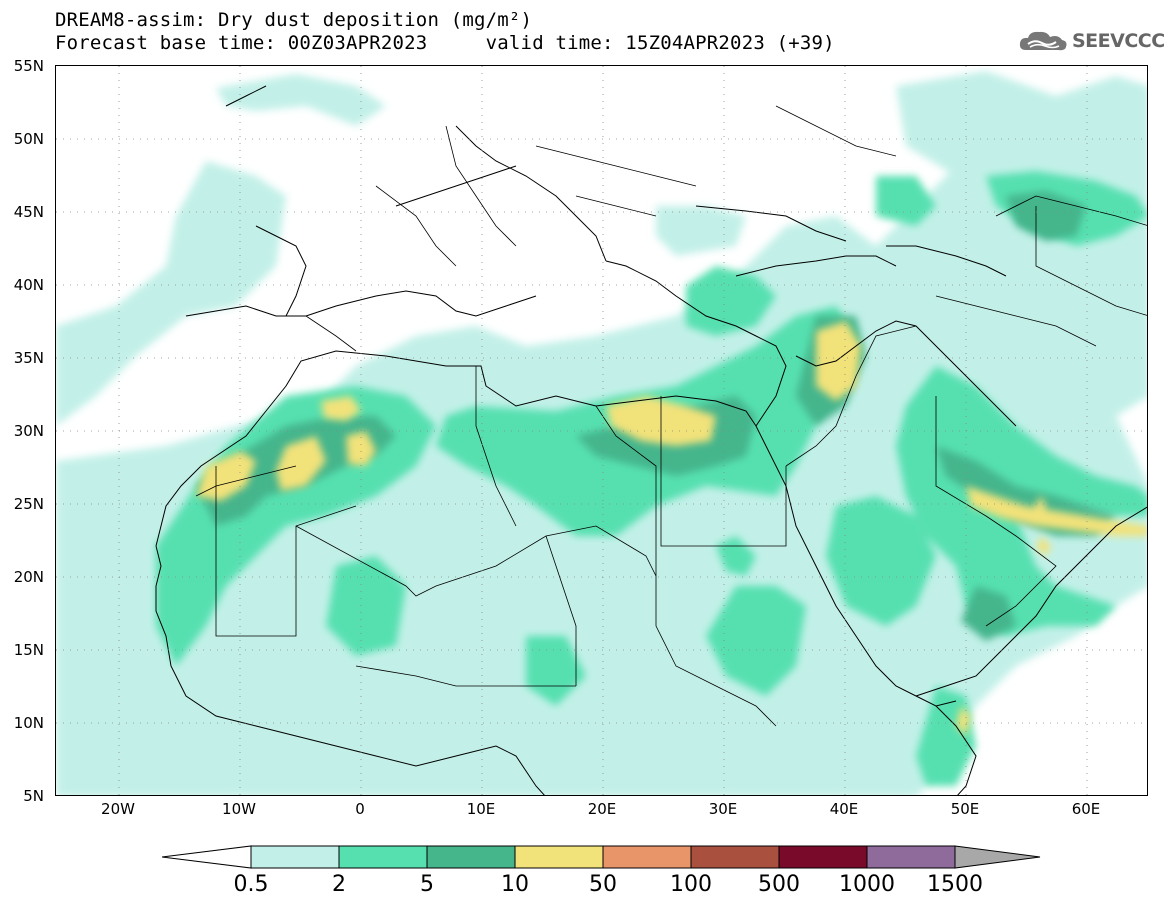 This screenshot has height=907, width=1165. Describe the element at coordinates (955, 884) in the screenshot. I see `colorbar-label-1500: 1500` at that location.